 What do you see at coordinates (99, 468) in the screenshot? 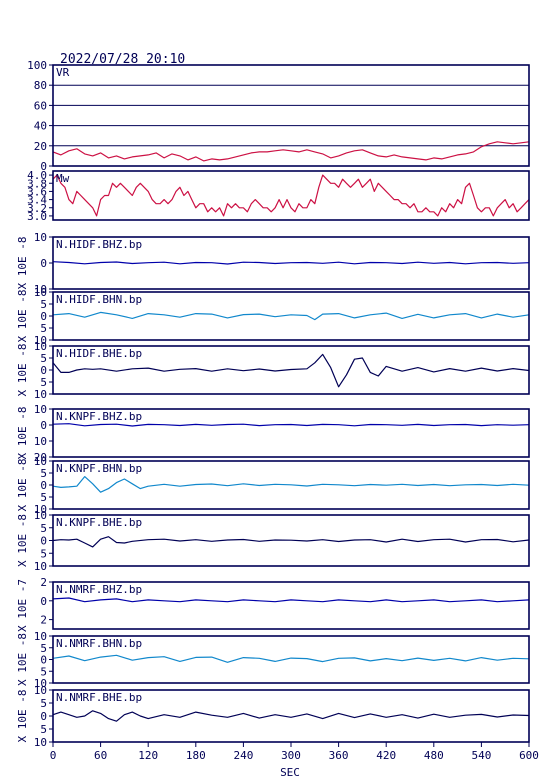
I see `panel-label: N.KNPF.BHN.bp` at bounding box center [99, 468].